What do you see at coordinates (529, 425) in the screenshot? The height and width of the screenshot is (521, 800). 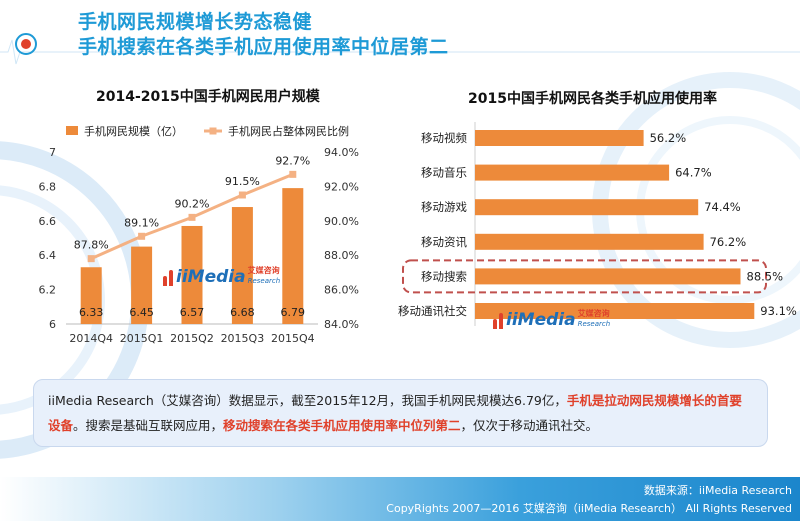 I see `summary-text-3: ，仅次于移动通讯社交。` at bounding box center [529, 425].